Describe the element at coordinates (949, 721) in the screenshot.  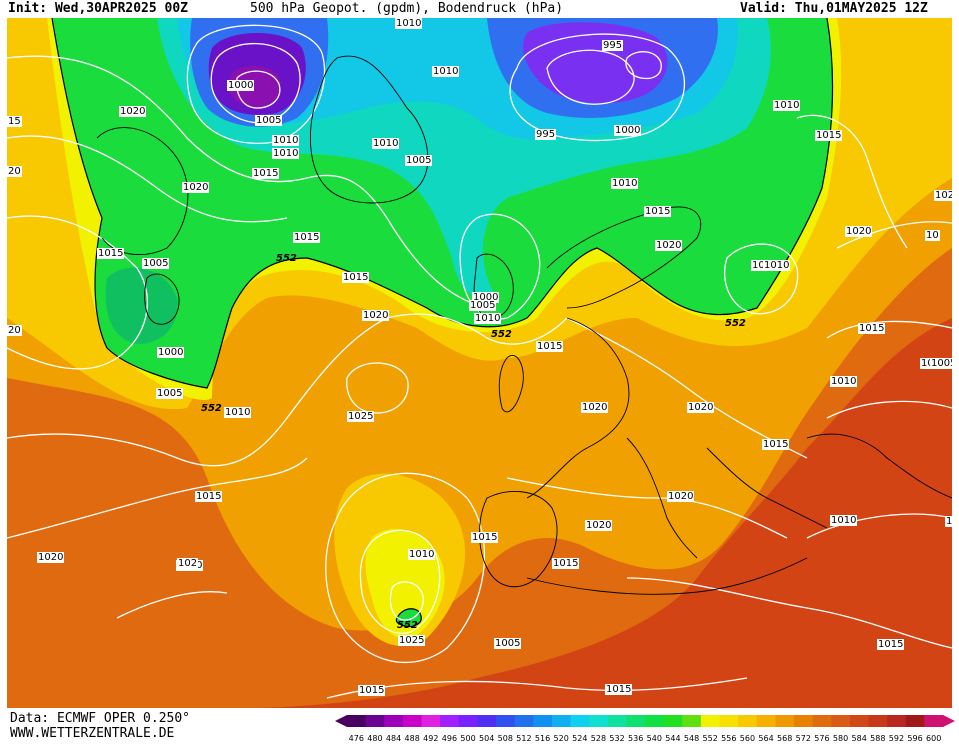
I see `scale-max-arrow` at that location.